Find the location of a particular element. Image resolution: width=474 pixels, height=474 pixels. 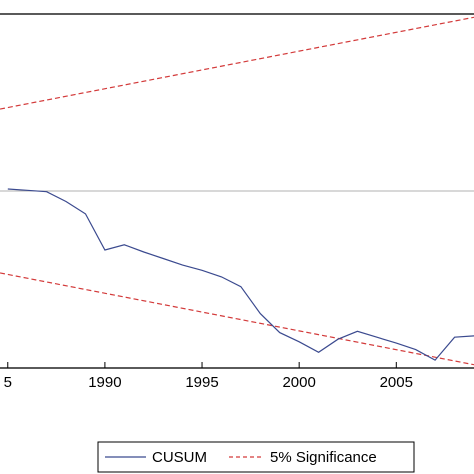

legend: CUSUM 5% Significance is located at coordinates (256, 457).